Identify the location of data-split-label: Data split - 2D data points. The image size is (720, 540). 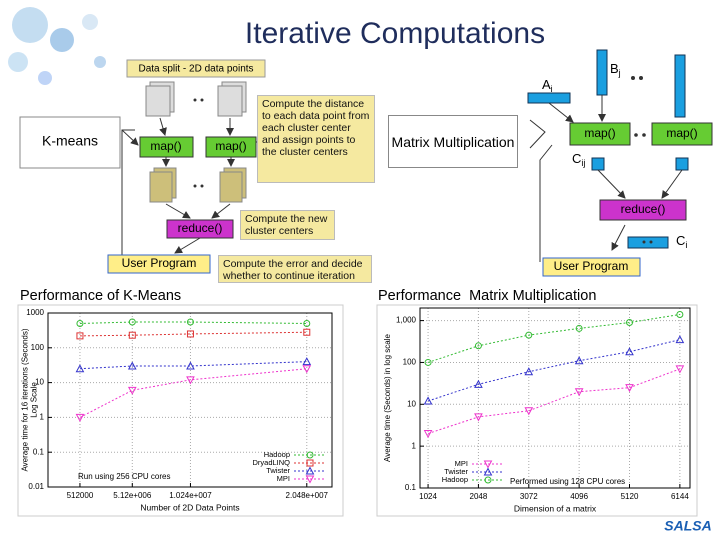
(195, 69).